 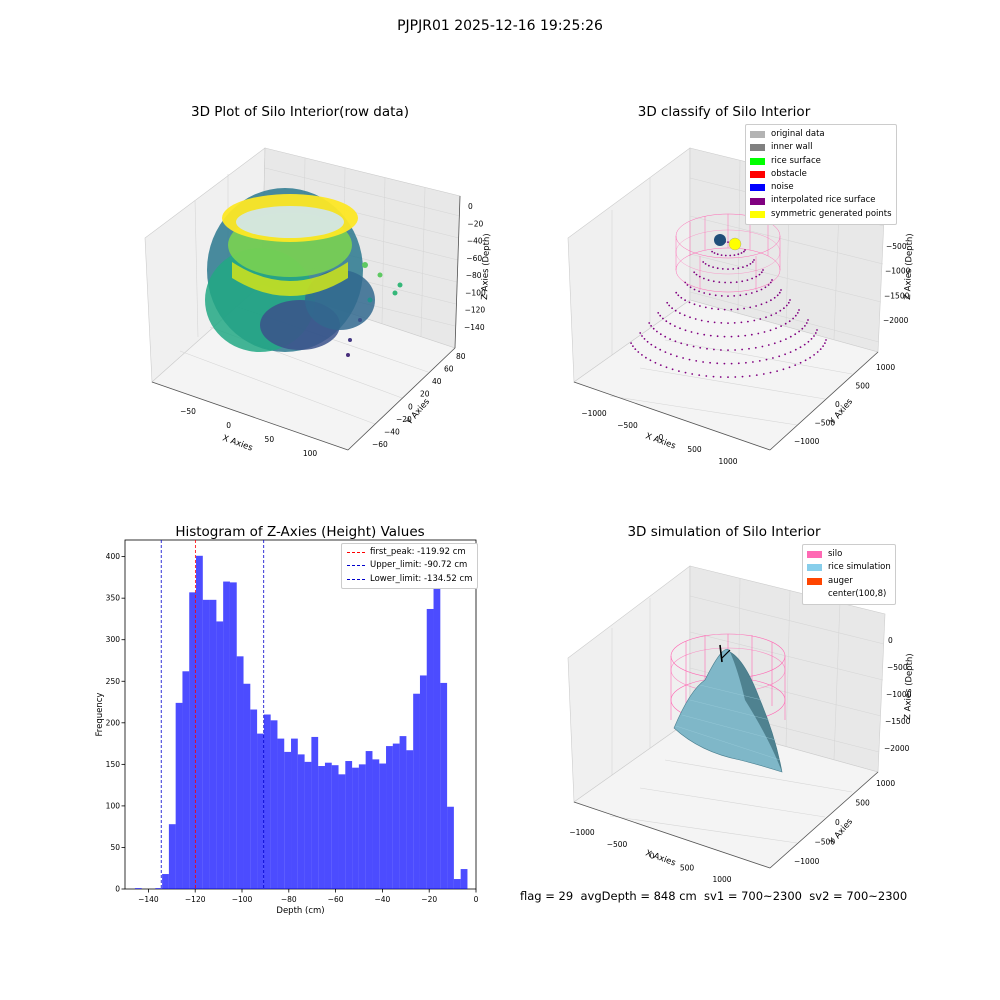 I want to click on plot4-xlabel: X Axies, so click(x=660, y=858).